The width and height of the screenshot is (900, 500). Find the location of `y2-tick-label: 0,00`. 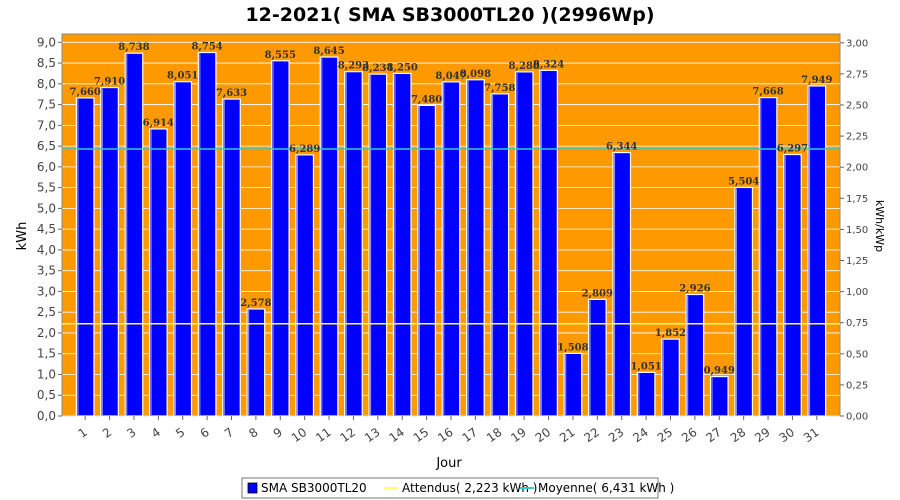

y2-tick-label: 0,00 is located at coordinates (857, 417).